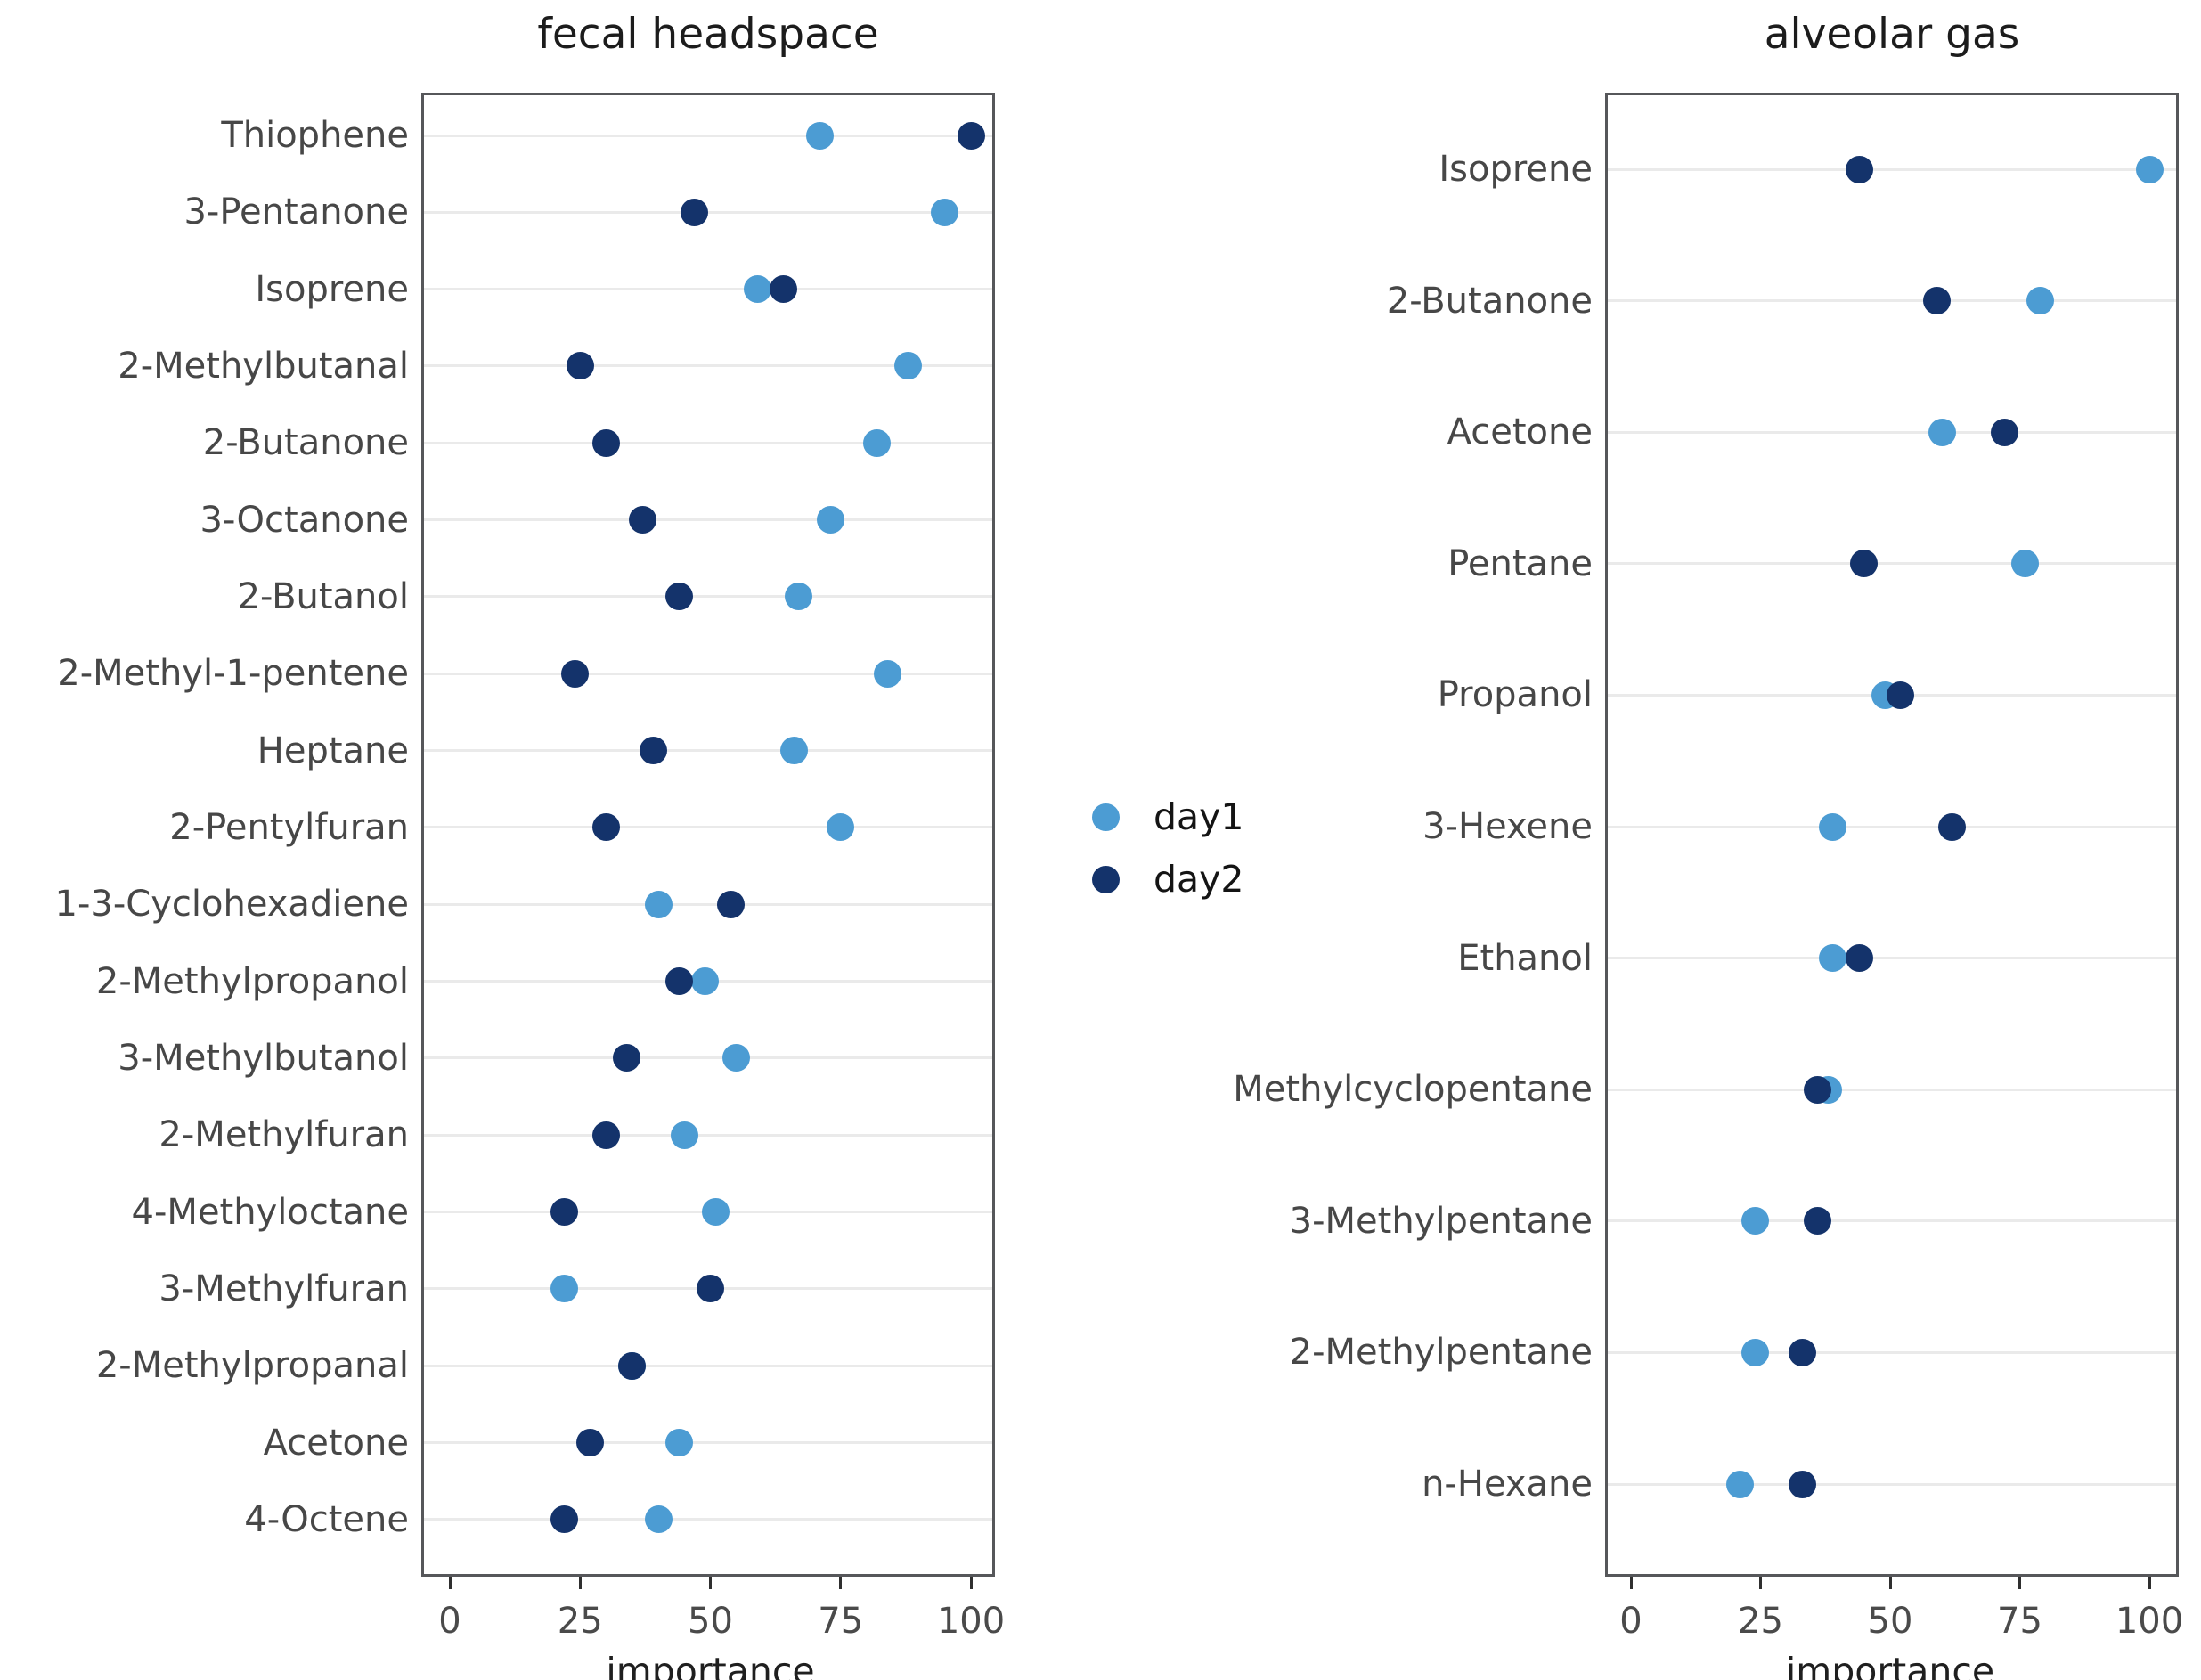 This screenshot has height=1680, width=2201. Describe the element at coordinates (304, 520) in the screenshot. I see `category-label: 3-Octanone` at that location.